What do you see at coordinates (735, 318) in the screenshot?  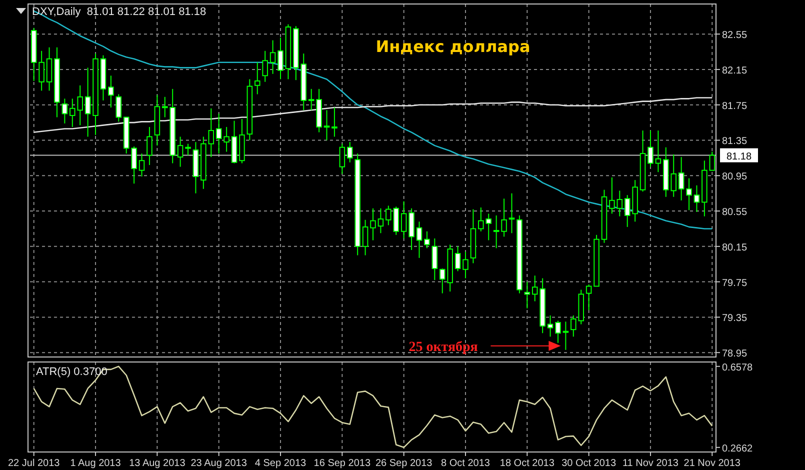 I see `y-tick-label: 79.35` at bounding box center [735, 318].